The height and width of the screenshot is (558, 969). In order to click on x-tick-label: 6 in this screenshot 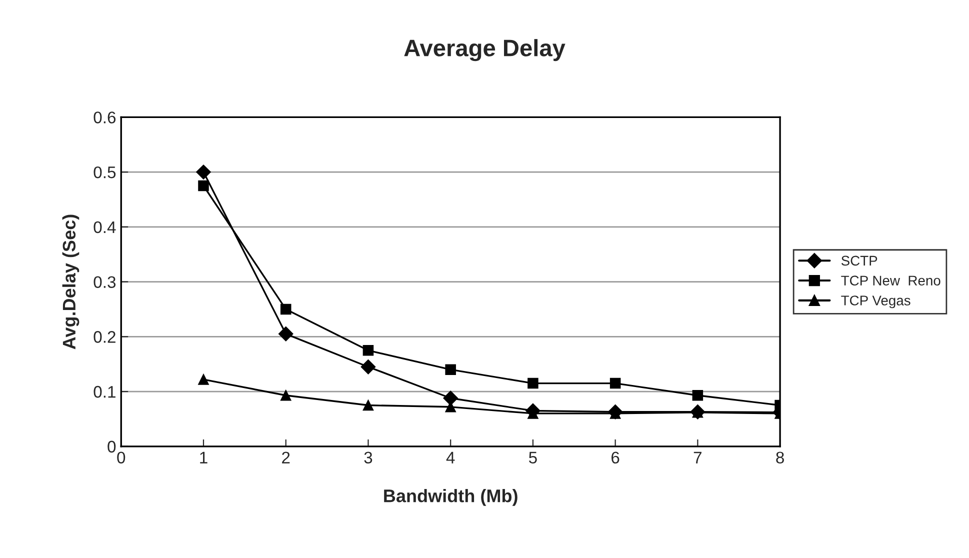, I will do `click(616, 458)`.